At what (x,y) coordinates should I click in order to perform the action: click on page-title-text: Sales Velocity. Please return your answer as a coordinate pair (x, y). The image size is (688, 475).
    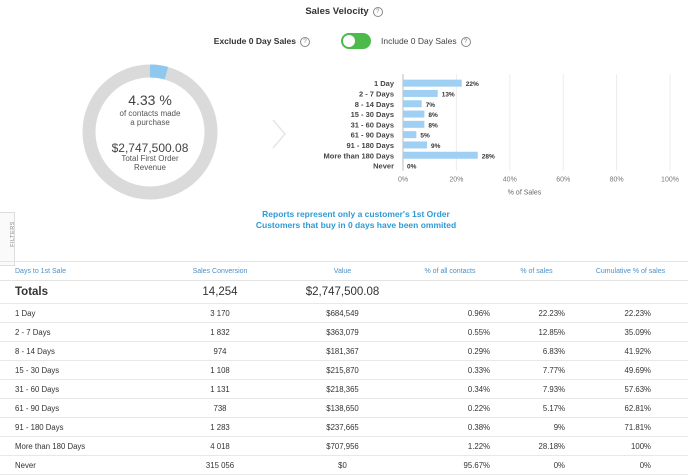
    Looking at the image, I should click on (337, 11).